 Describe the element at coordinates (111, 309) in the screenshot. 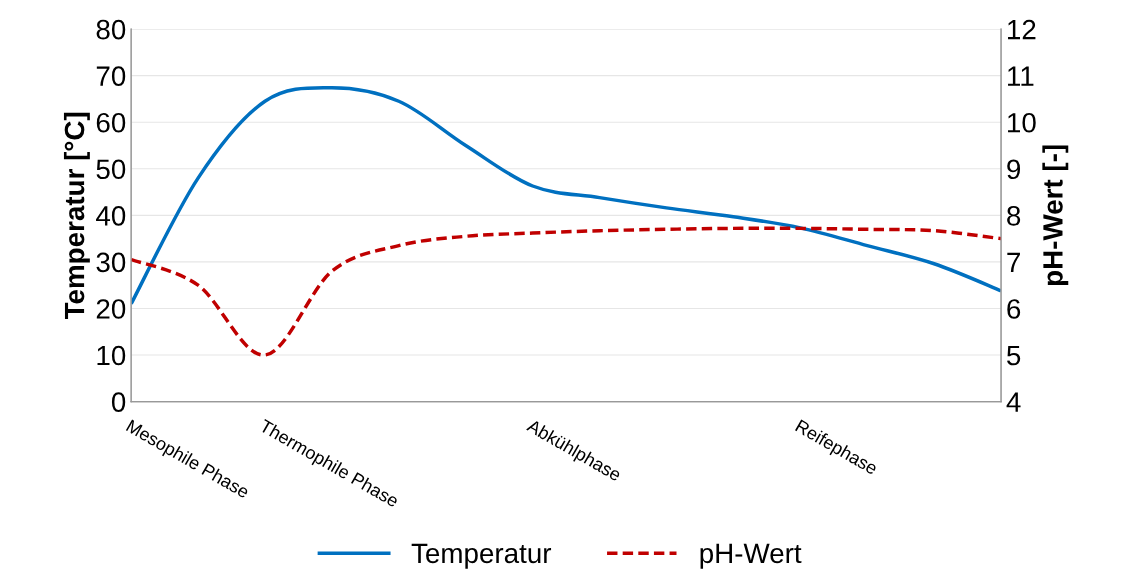

I see `y-tick-label: 20` at that location.